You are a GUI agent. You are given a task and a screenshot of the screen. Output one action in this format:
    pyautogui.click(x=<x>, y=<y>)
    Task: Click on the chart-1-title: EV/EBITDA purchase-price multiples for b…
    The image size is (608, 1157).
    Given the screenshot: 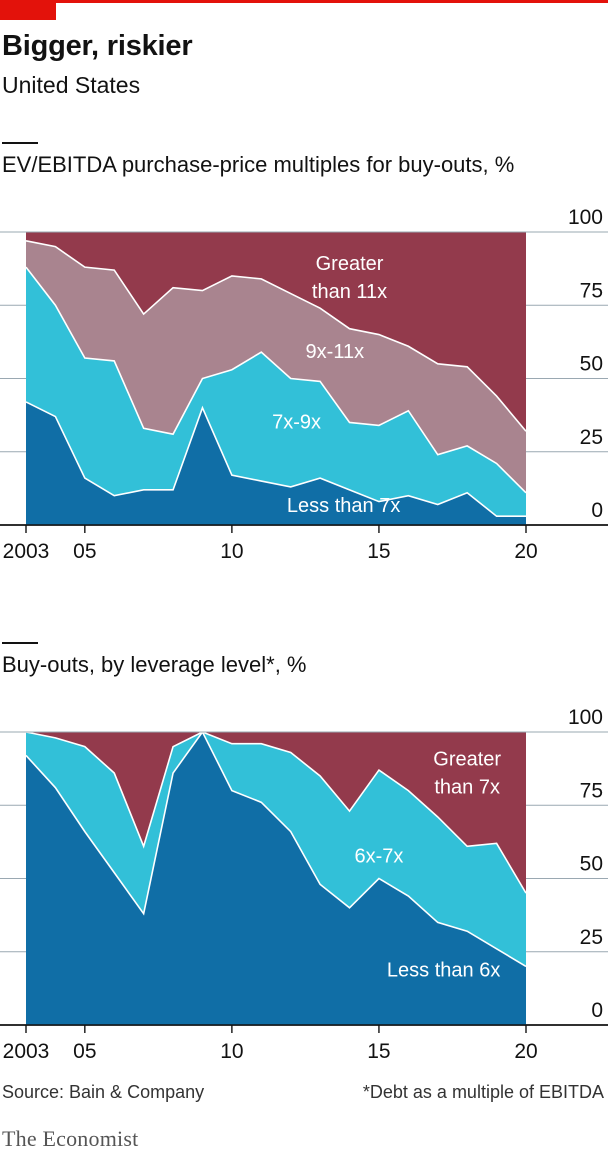 What is the action you would take?
    pyautogui.click(x=258, y=164)
    